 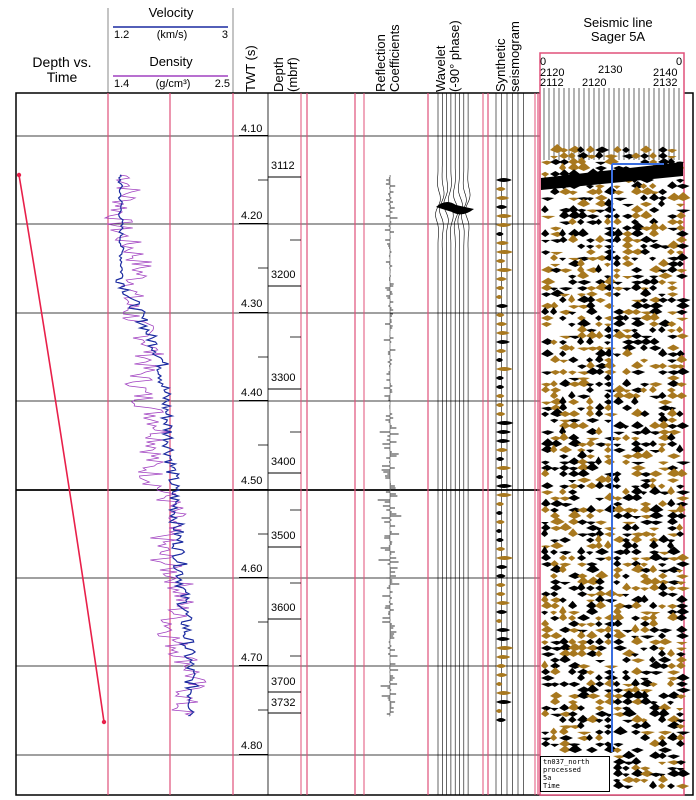 What do you see at coordinates (172, 35) in the screenshot?
I see `velocity-unit: (km/s)` at bounding box center [172, 35].